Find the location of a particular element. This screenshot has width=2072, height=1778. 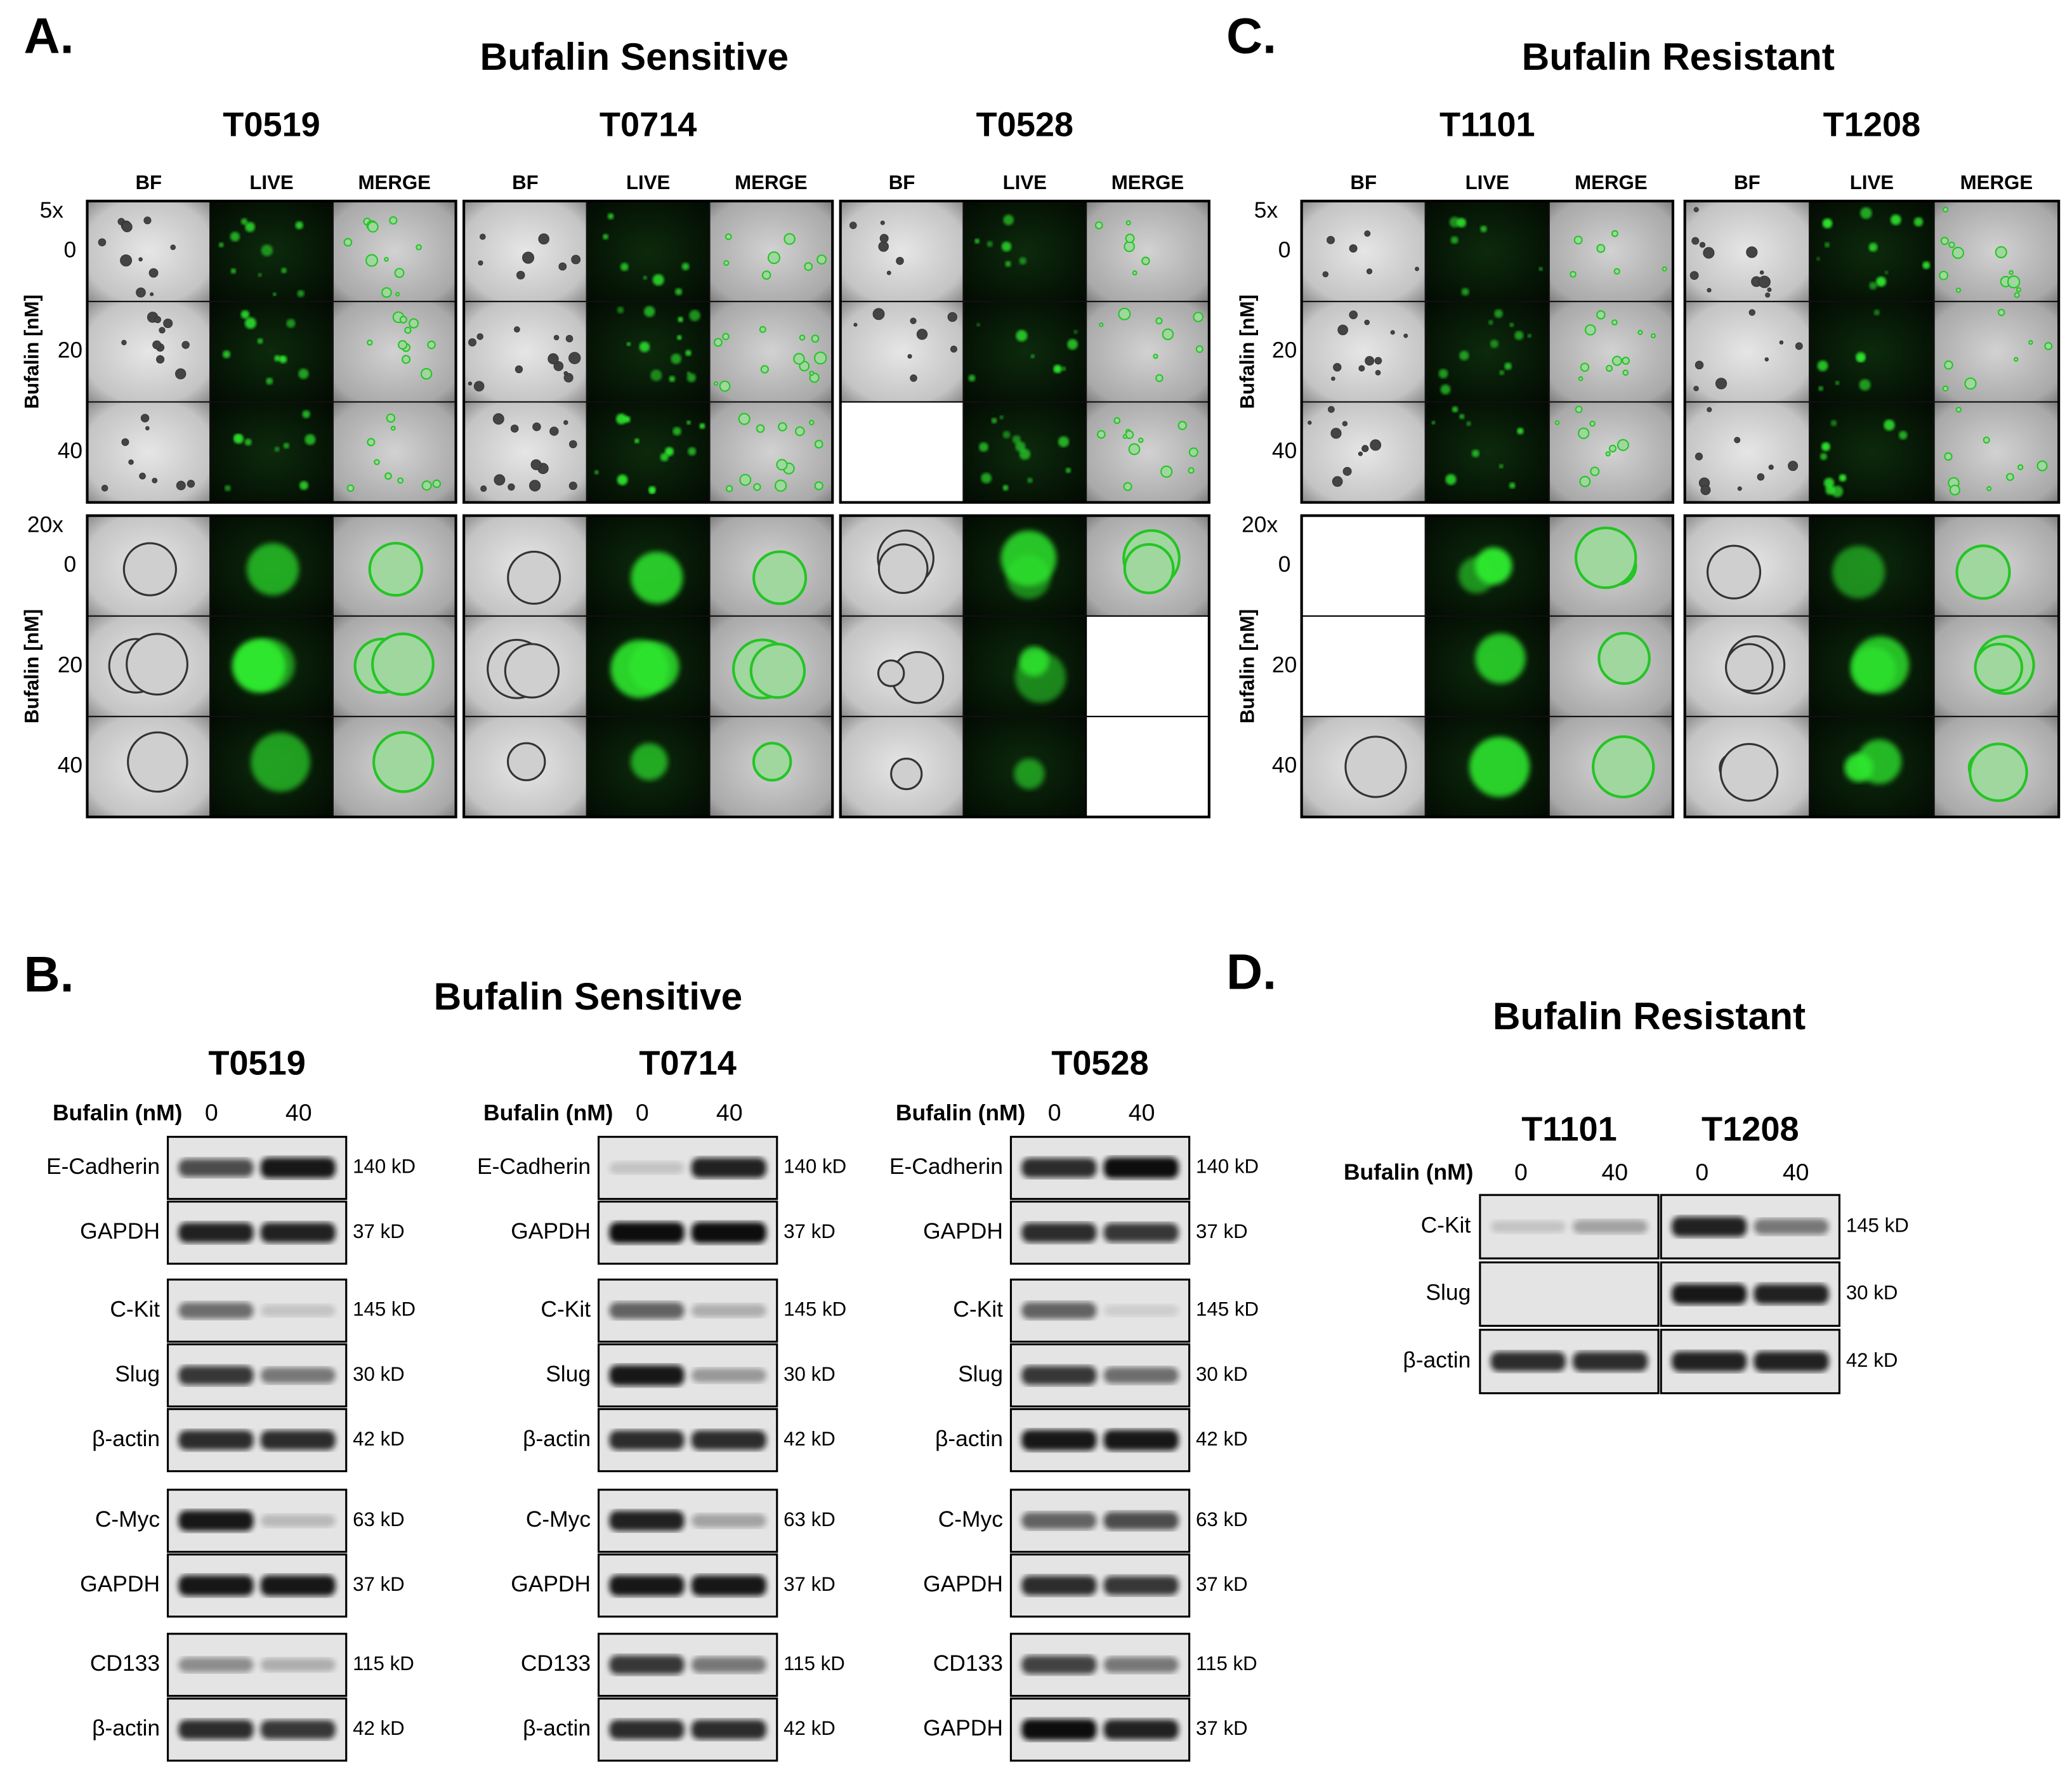

size-label: 63 kD is located at coordinates (1222, 1520).